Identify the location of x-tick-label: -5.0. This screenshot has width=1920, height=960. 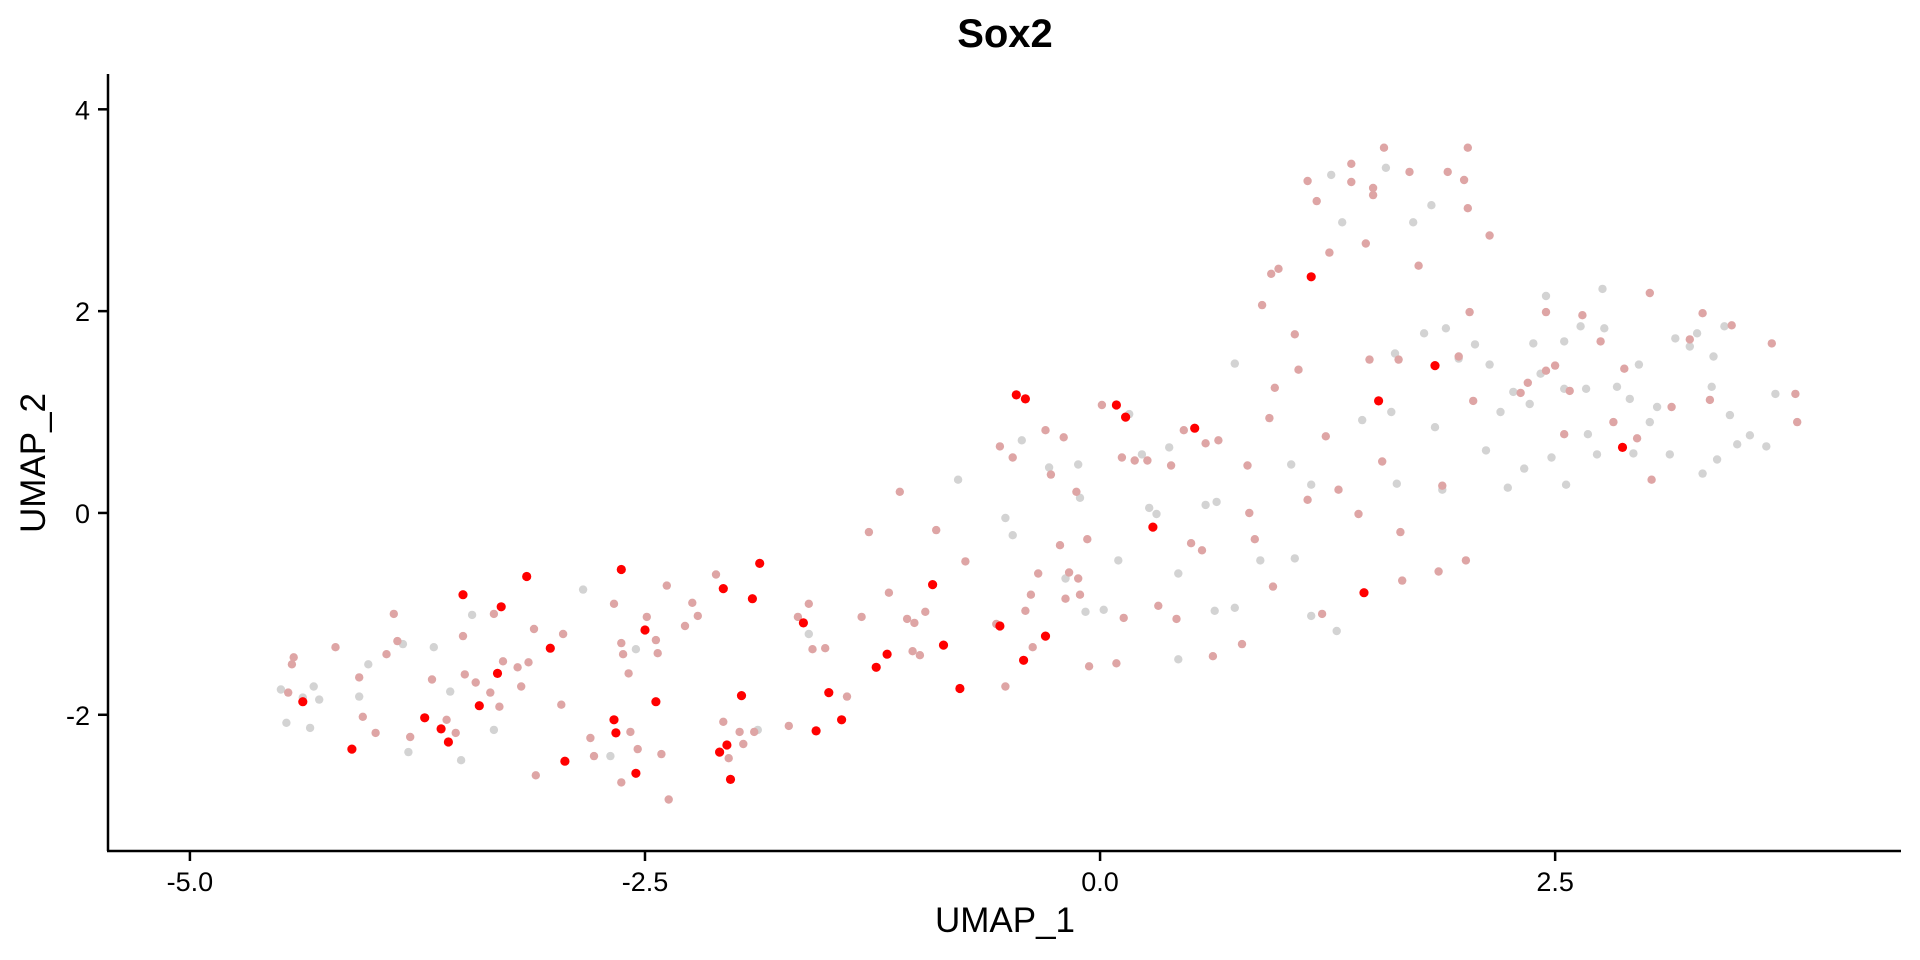
(190, 882).